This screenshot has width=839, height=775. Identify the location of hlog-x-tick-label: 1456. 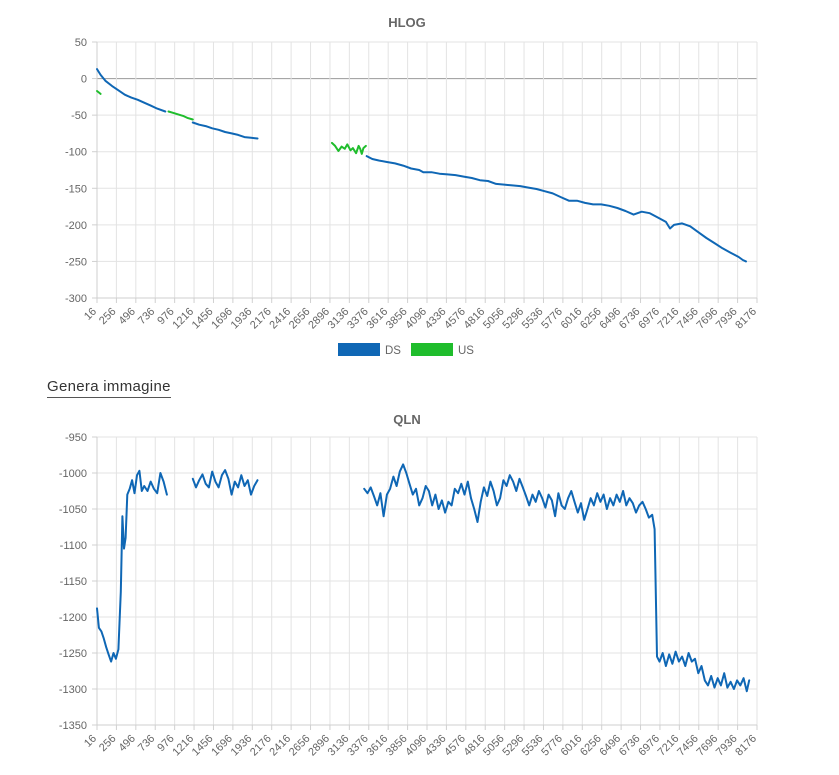
(203, 319).